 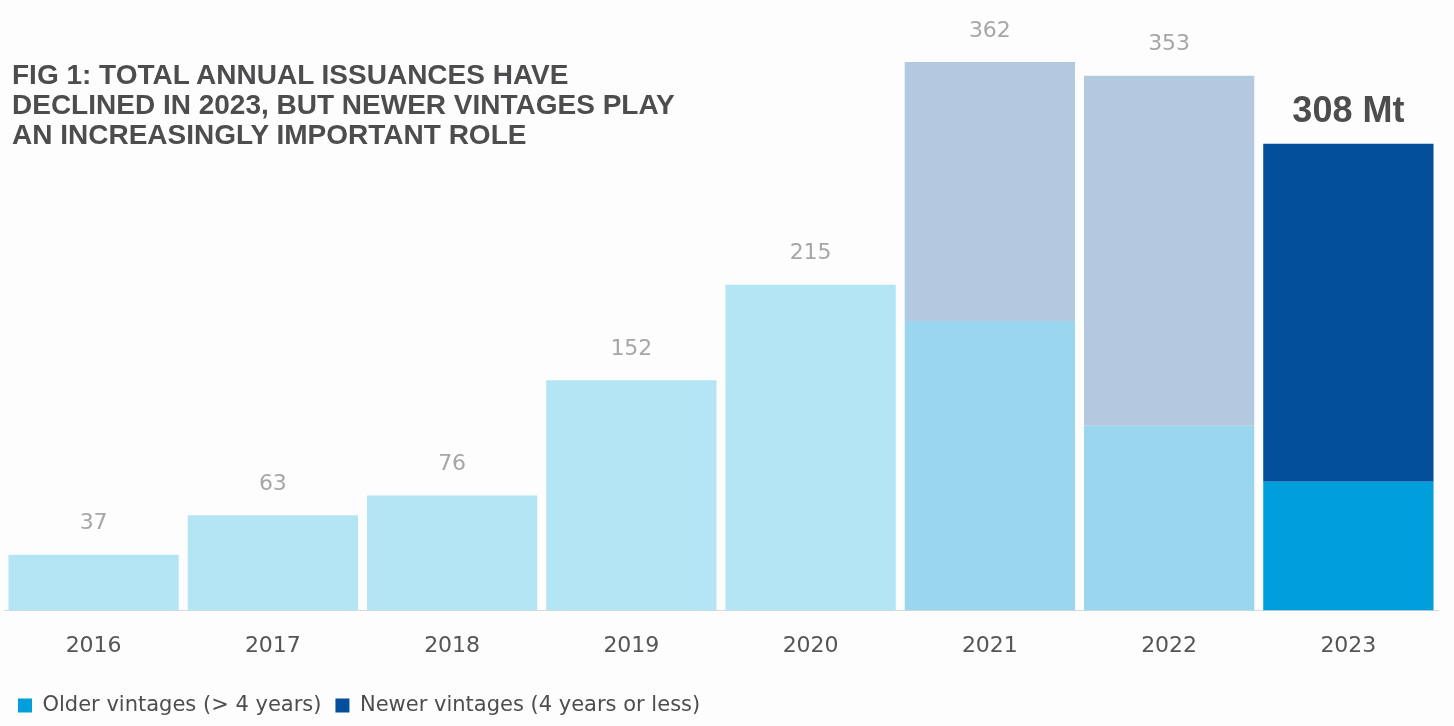 What do you see at coordinates (1348, 109) in the screenshot?
I see `annotation: 308 Mt` at bounding box center [1348, 109].